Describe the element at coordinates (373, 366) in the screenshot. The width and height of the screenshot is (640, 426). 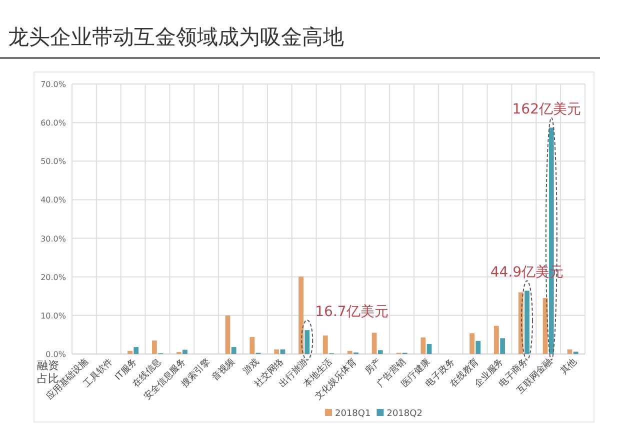
I see `x-tick-label: 房产` at that location.